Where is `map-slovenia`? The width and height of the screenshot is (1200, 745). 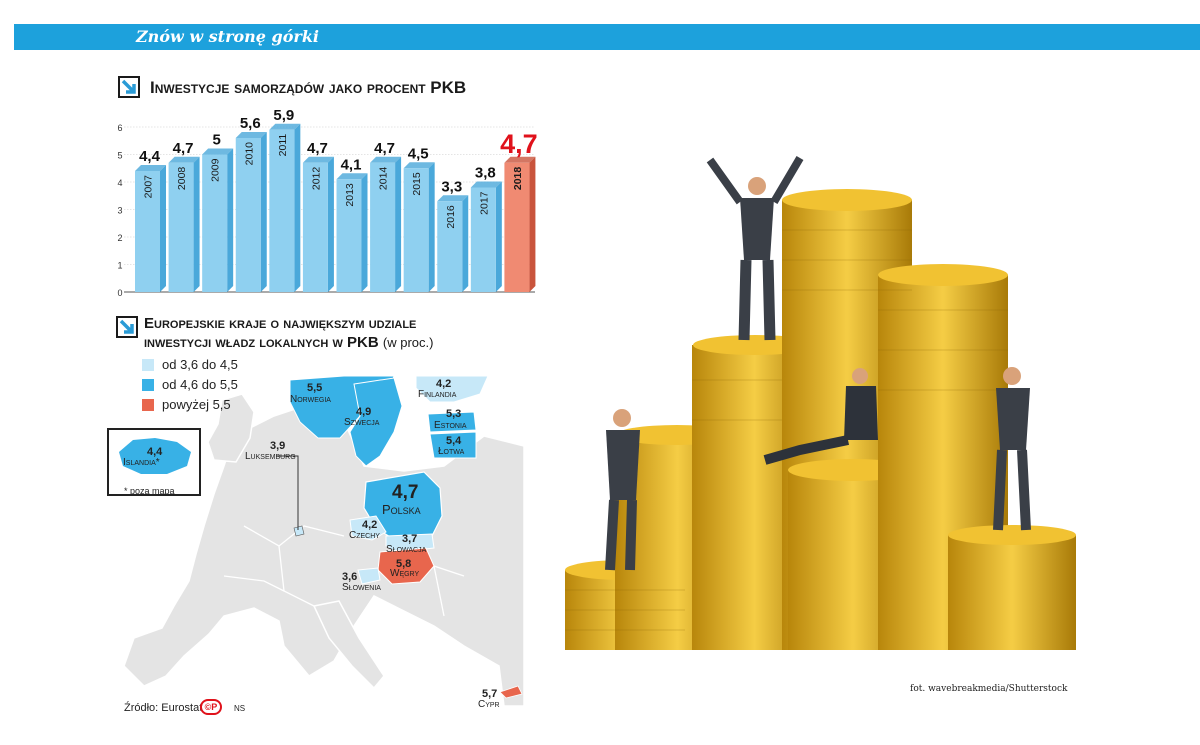 map-slovenia is located at coordinates (369, 576).